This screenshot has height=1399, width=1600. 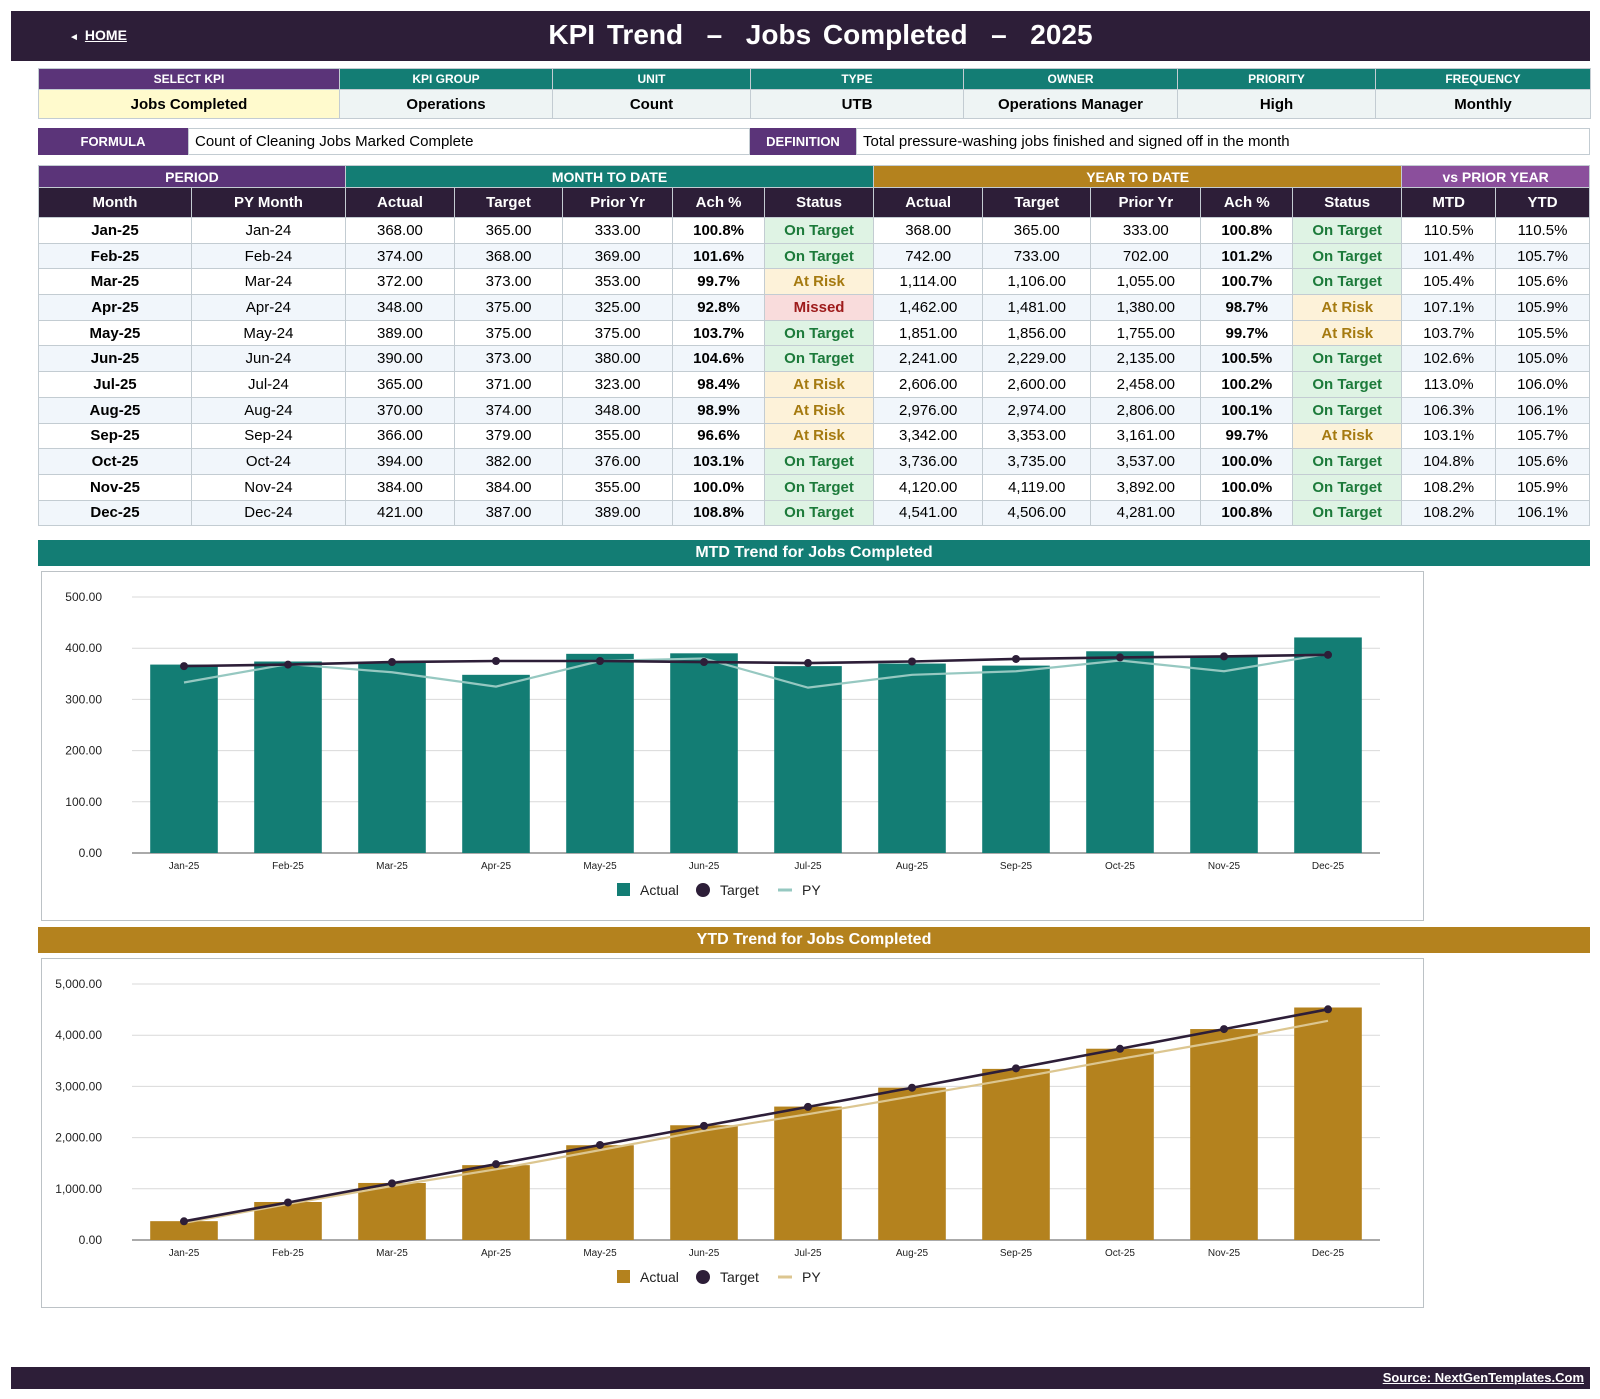 I want to click on legend-target-label: Target, so click(x=739, y=890).